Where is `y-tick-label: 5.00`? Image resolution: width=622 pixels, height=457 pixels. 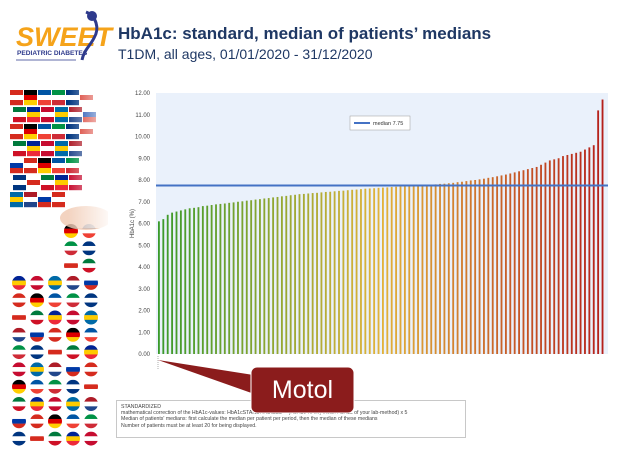
y-tick-label: 5.00 is located at coordinates (144, 246).